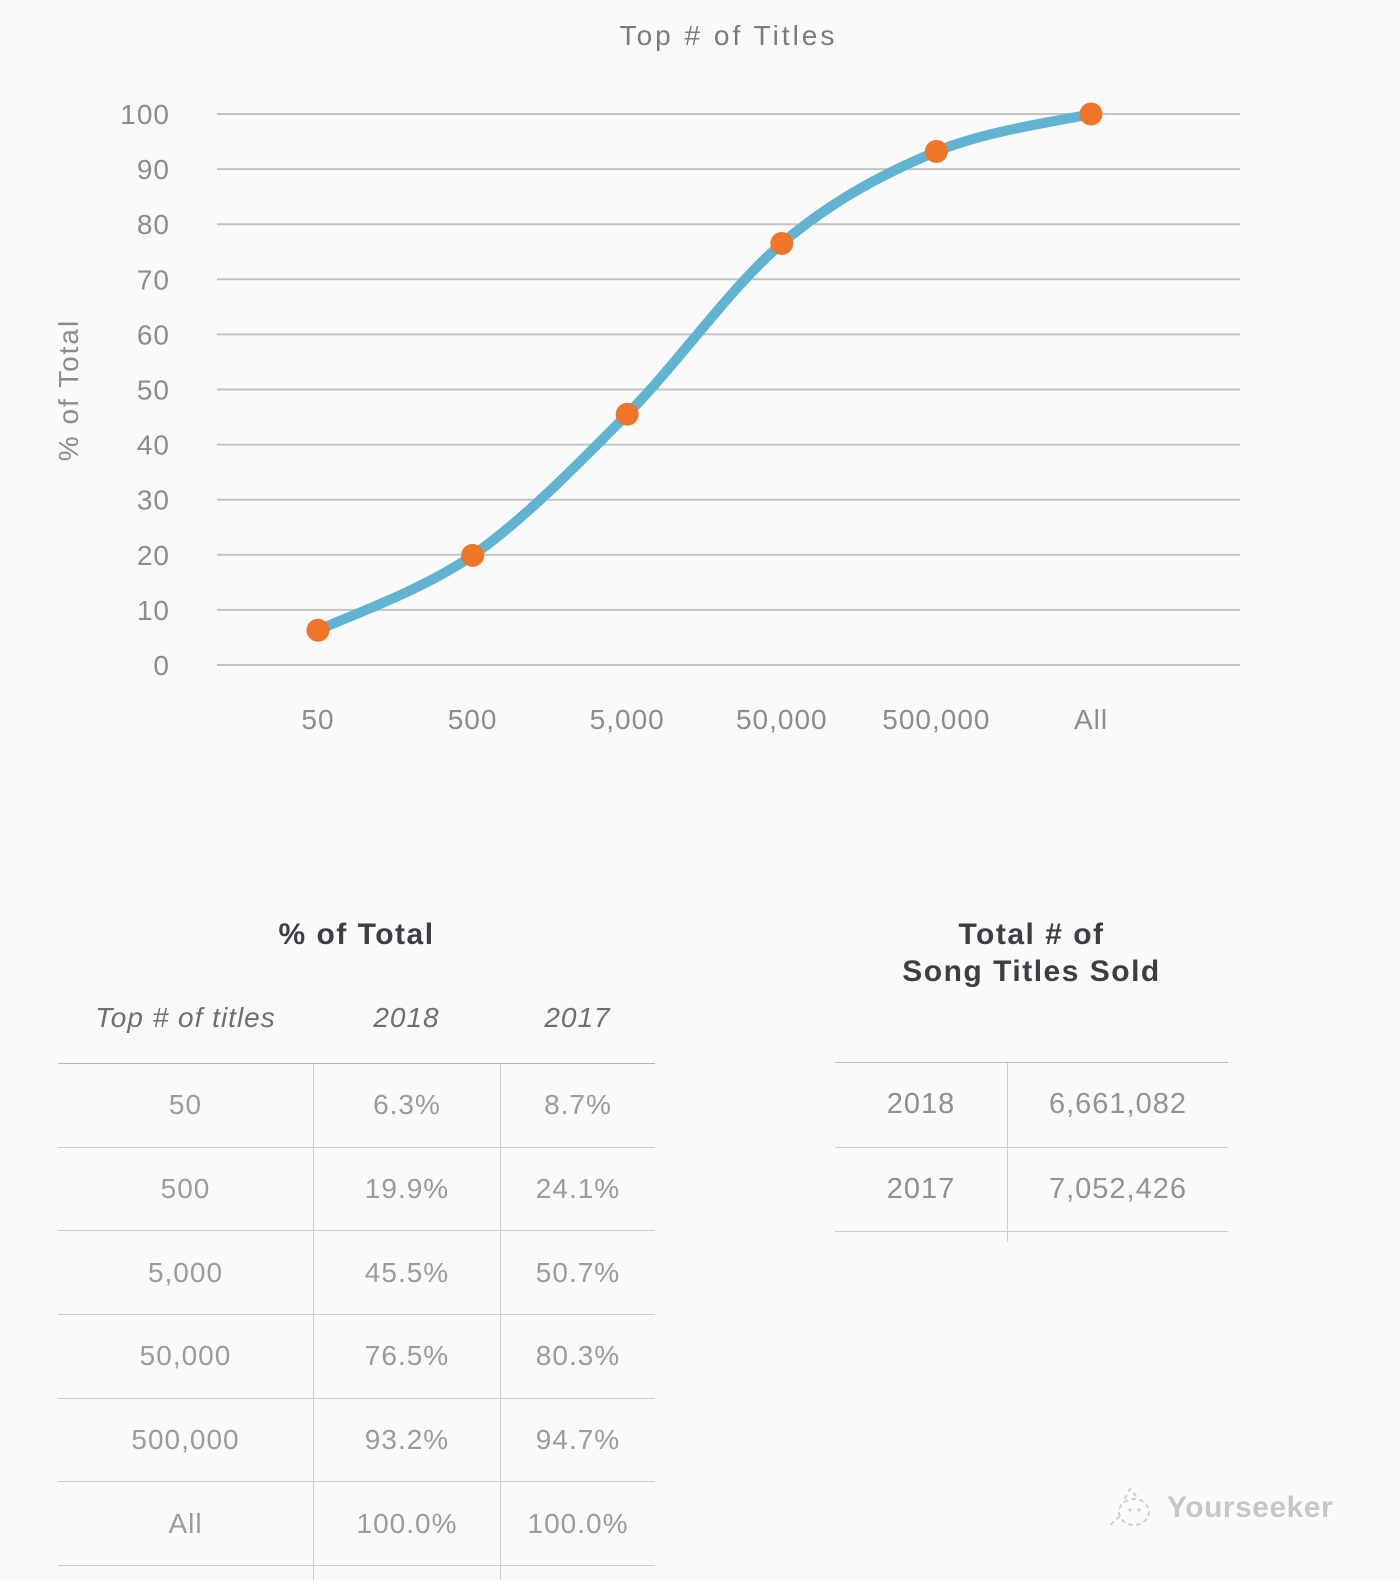 The image size is (1400, 1580). Describe the element at coordinates (153, 445) in the screenshot. I see `y-tick-label: 40` at that location.